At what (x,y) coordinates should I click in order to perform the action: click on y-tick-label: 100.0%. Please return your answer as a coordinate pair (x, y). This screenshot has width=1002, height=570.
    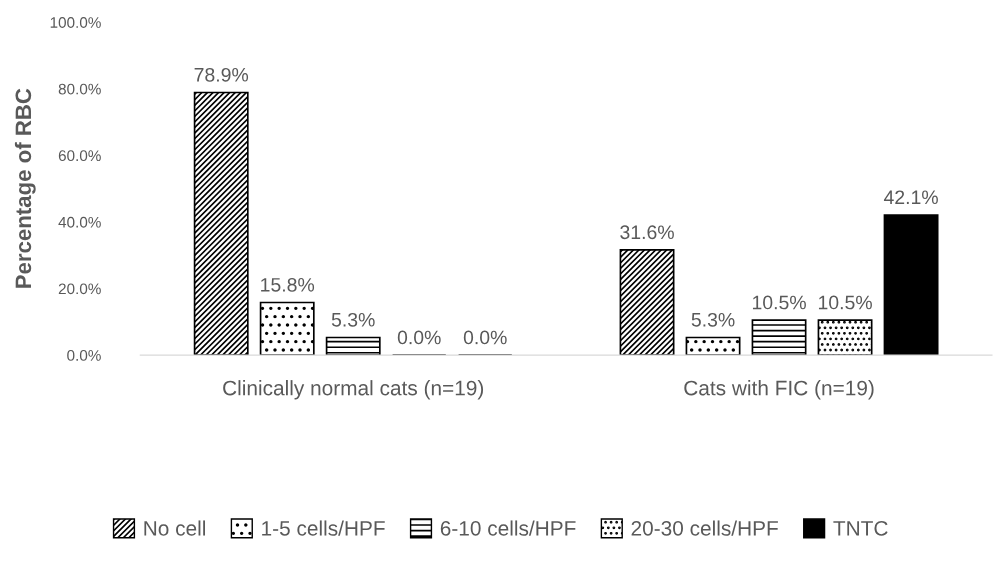
    Looking at the image, I should click on (75, 22).